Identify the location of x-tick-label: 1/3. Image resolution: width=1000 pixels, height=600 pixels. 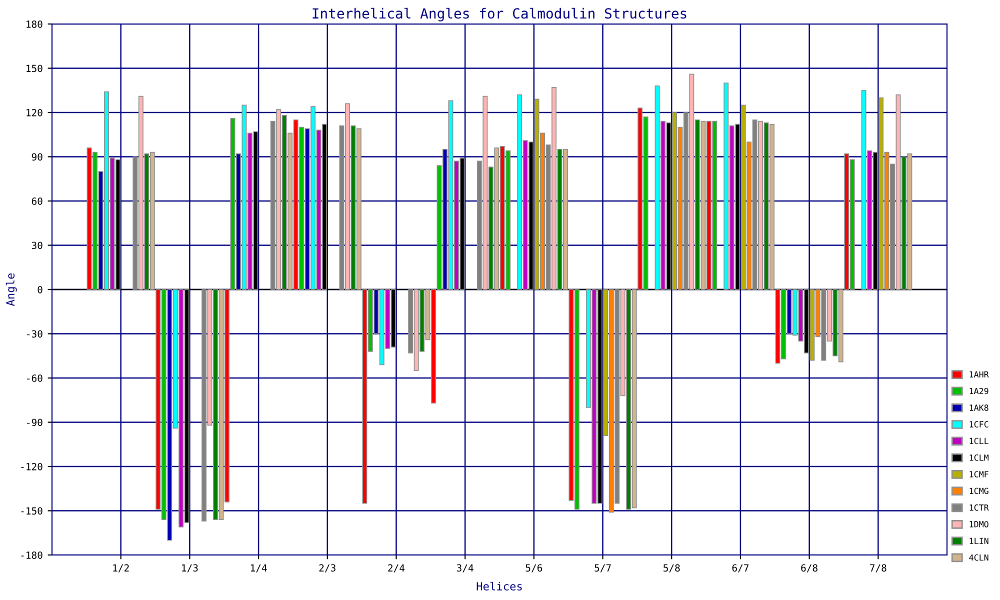
(190, 568).